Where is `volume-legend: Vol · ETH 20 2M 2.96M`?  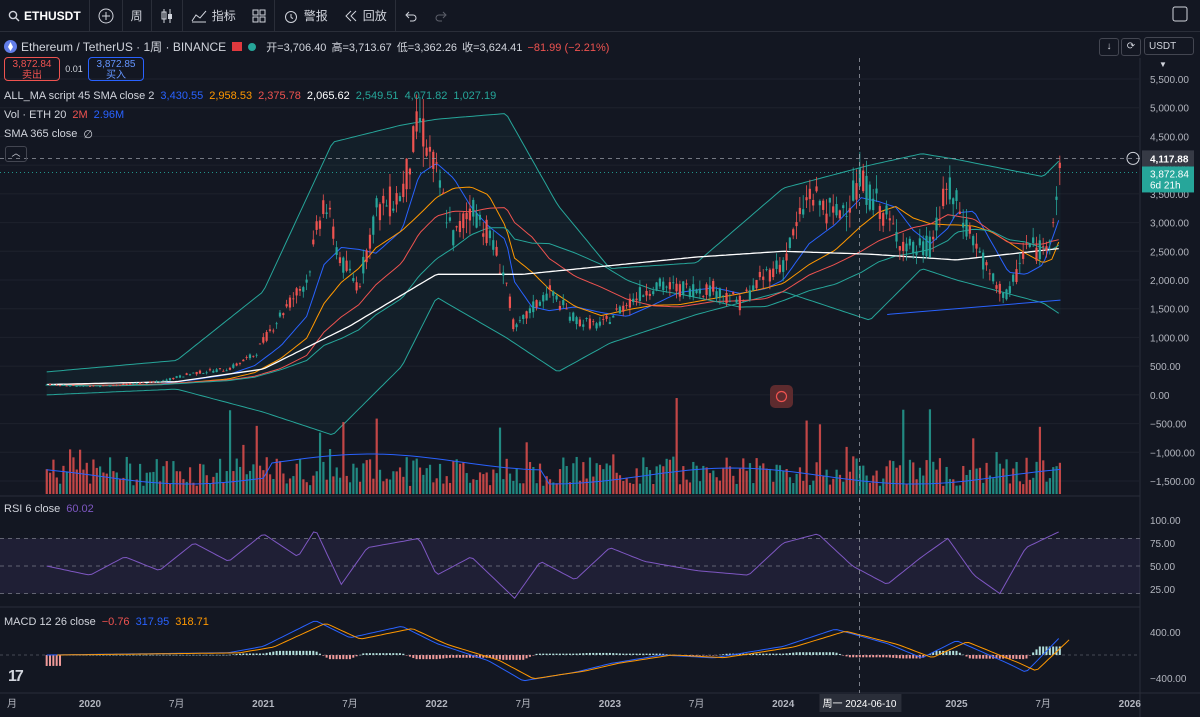 volume-legend: Vol · ETH 20 2M 2.96M is located at coordinates (64, 115).